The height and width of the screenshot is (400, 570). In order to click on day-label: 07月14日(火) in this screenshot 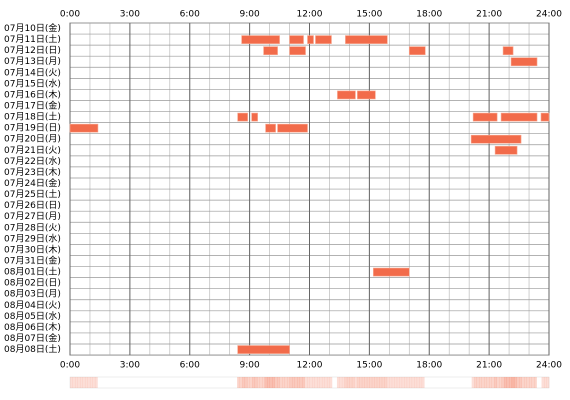, I will do `click(32, 72)`.